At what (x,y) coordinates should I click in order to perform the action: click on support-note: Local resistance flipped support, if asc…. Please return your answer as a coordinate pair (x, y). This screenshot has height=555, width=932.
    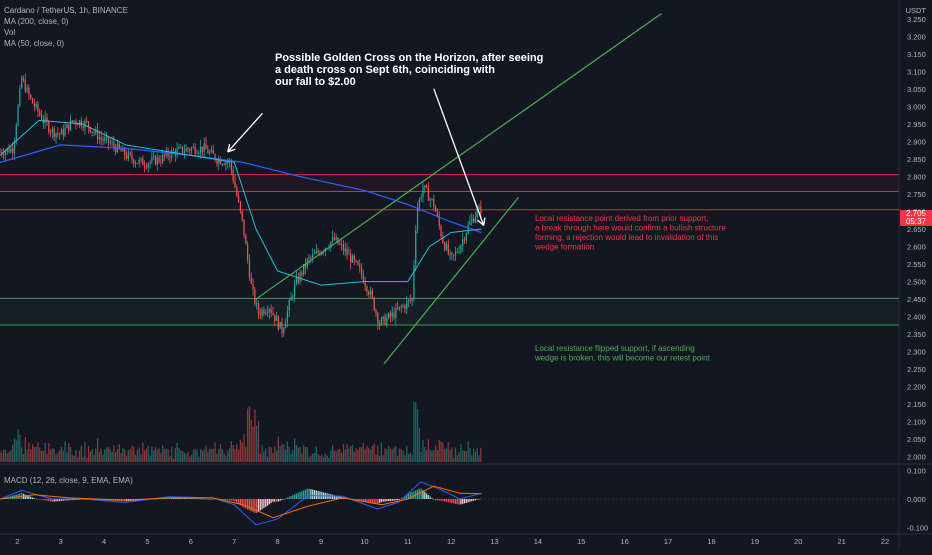
    Looking at the image, I should click on (615, 348).